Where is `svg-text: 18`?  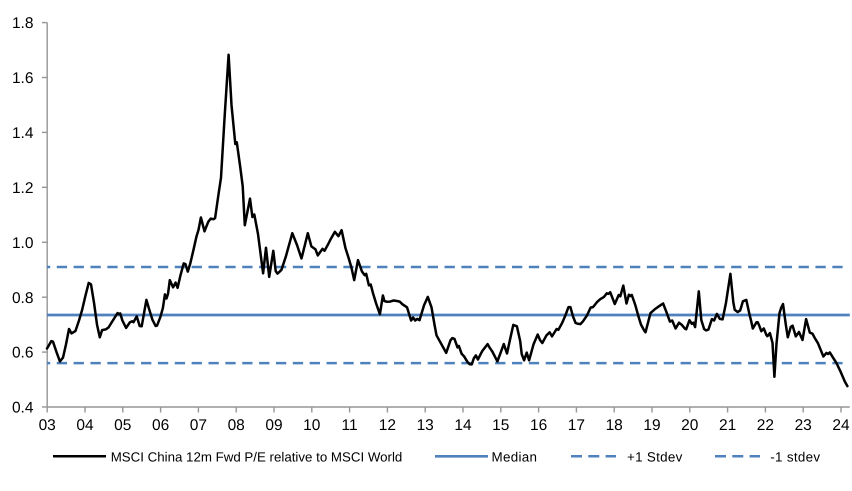
svg-text: 18 is located at coordinates (614, 425).